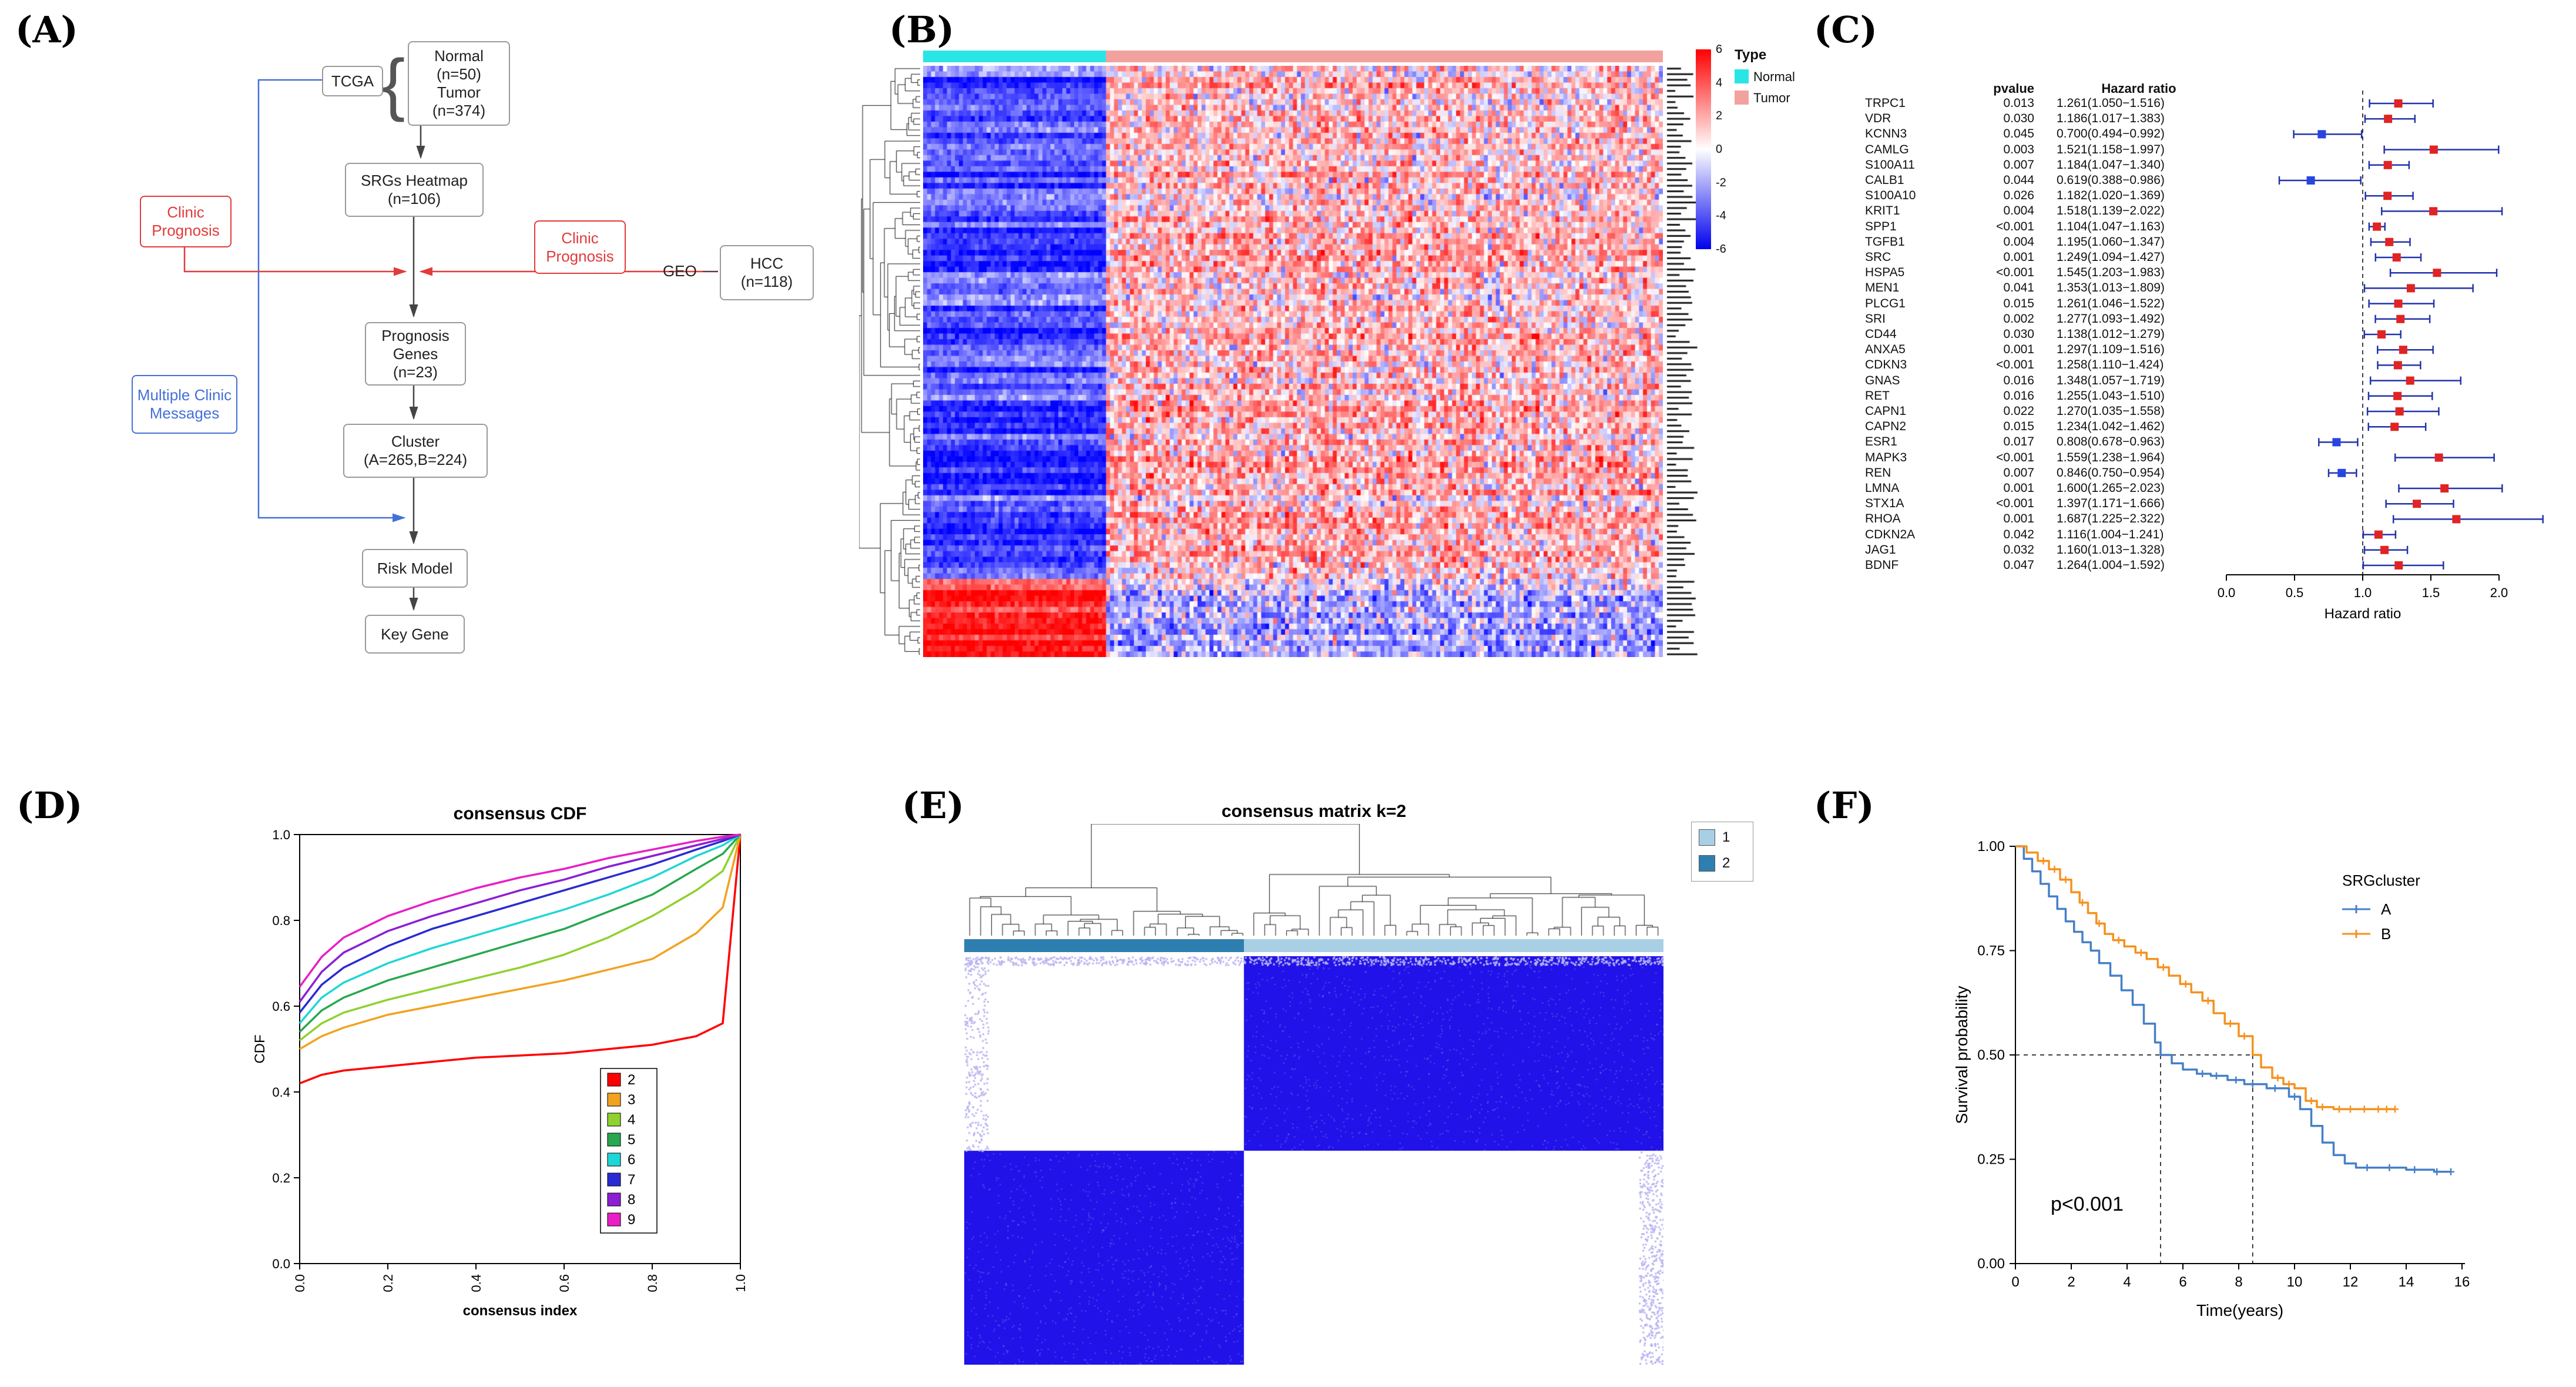 This screenshot has width=2576, height=1387. What do you see at coordinates (1885, 504) in the screenshot?
I see `forest-gene: STX1A` at bounding box center [1885, 504].